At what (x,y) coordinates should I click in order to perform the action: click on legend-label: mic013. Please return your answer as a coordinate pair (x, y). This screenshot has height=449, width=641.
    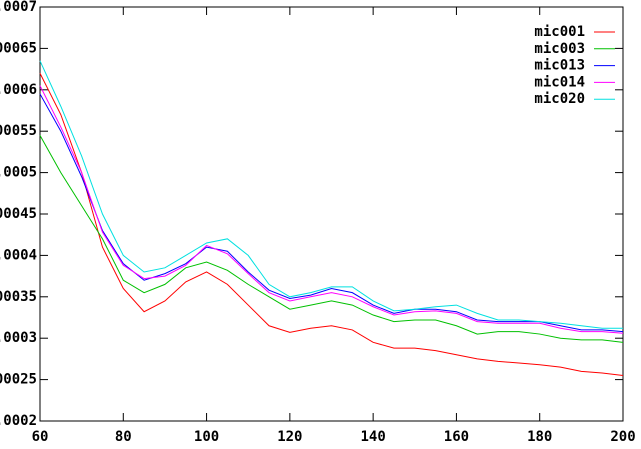
    Looking at the image, I should click on (559, 66).